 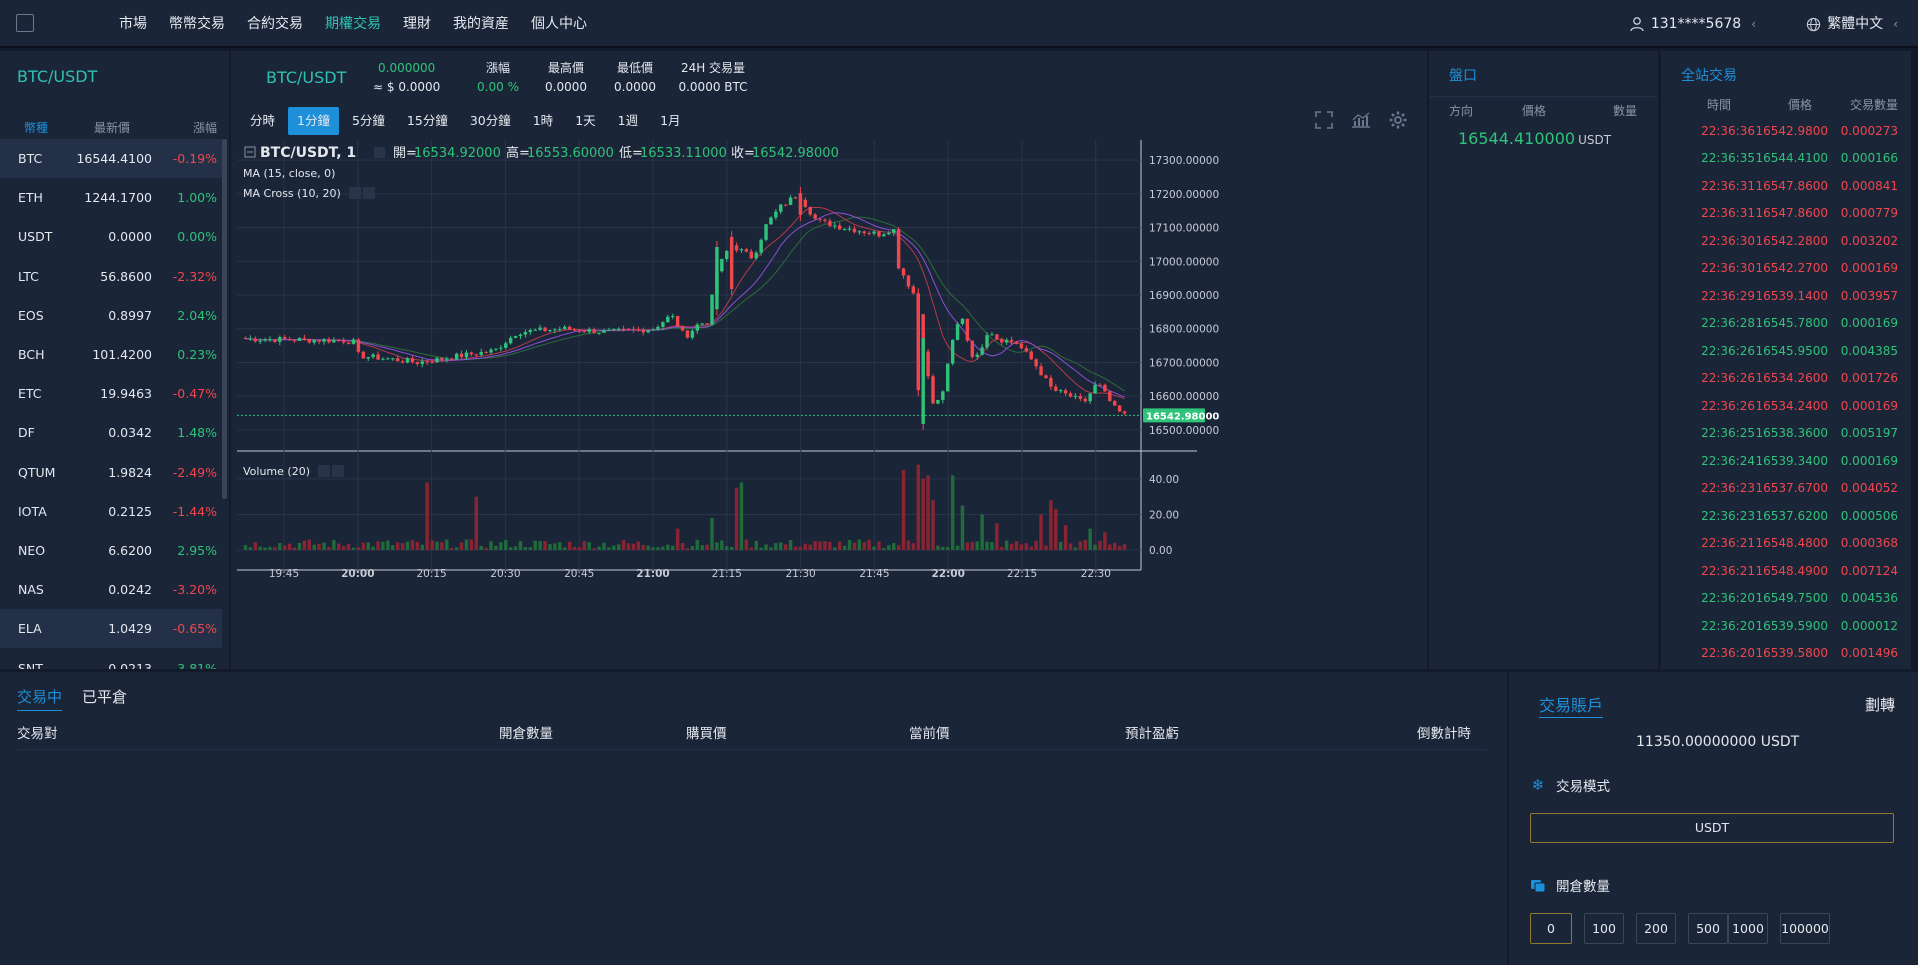 I want to click on language-label: 繁體中文, so click(x=1855, y=24).